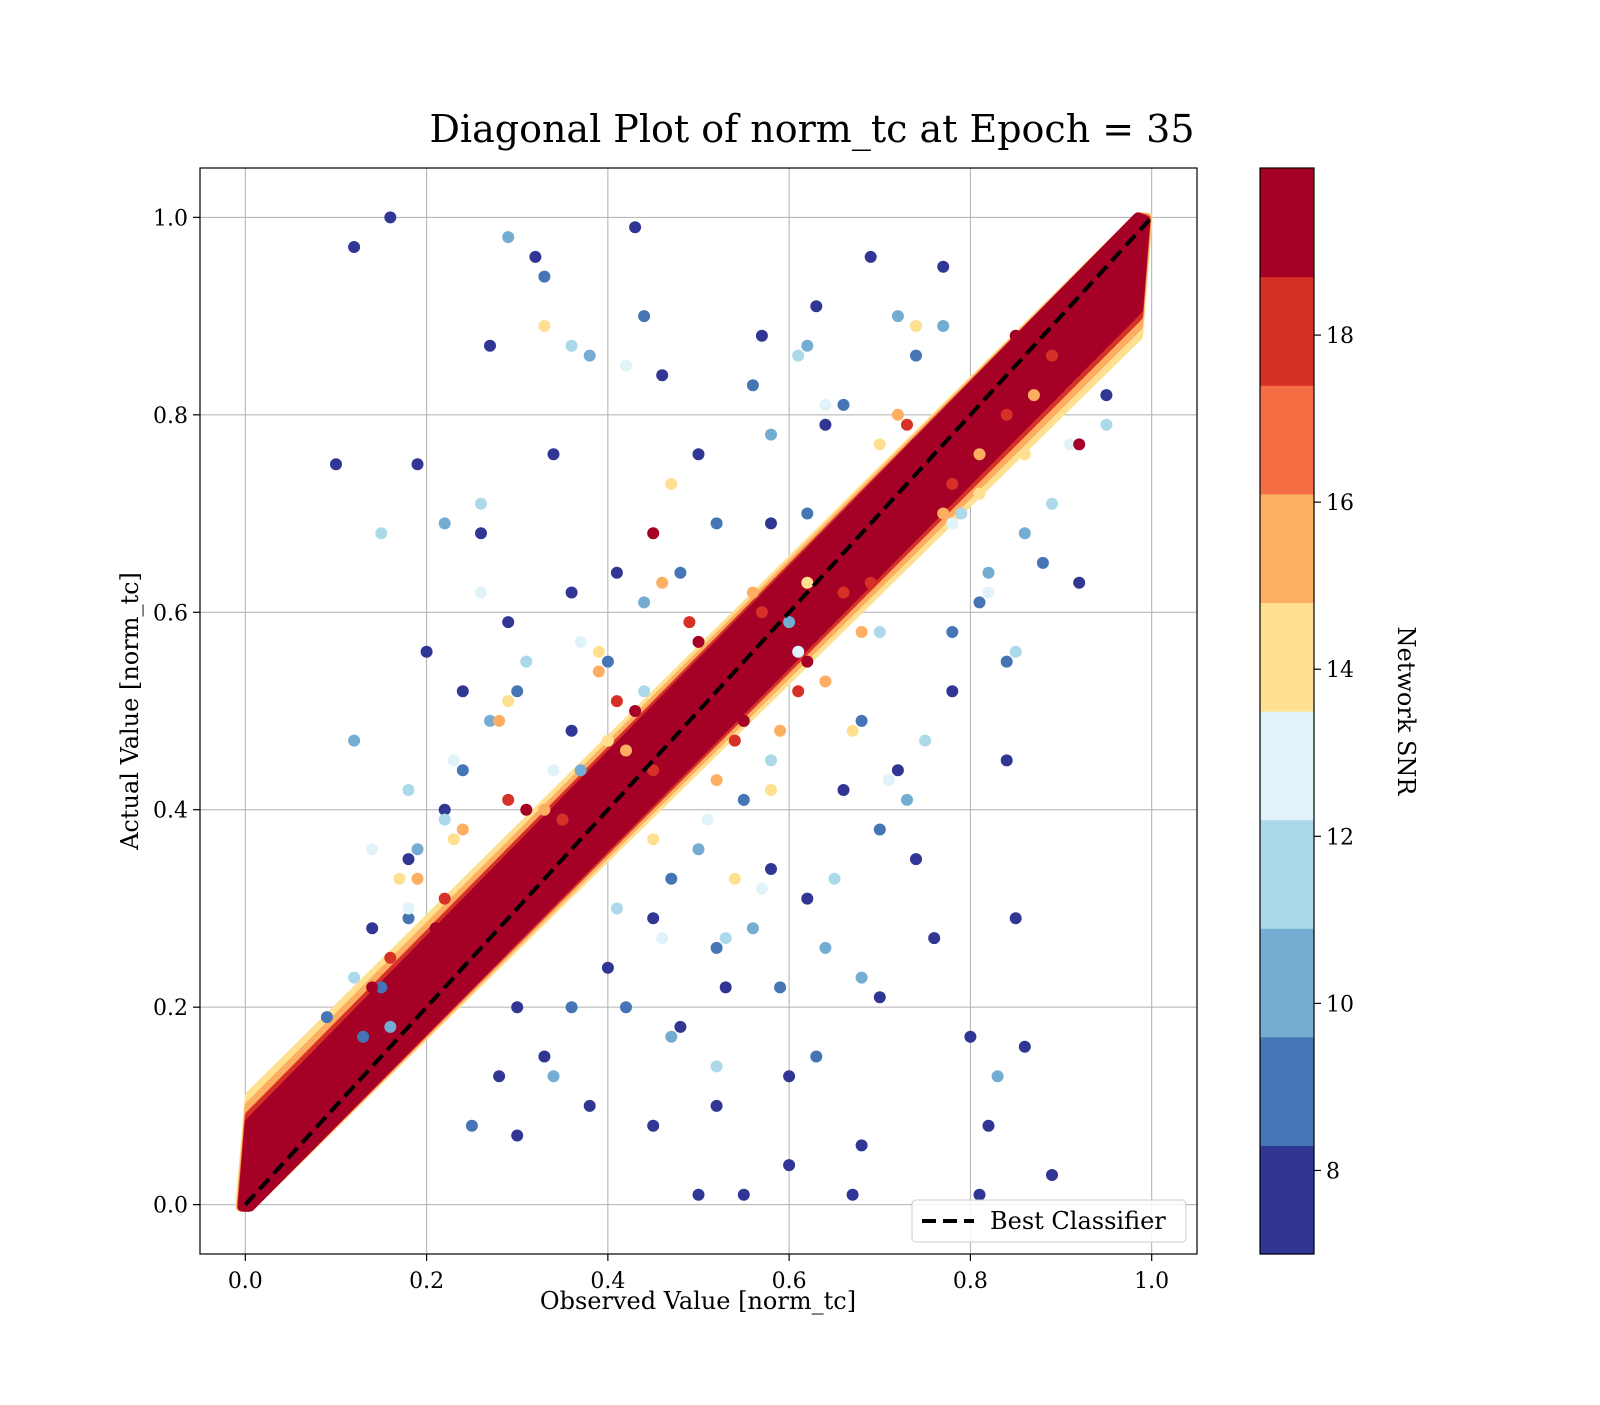 The width and height of the screenshot is (1600, 1405). I want to click on y-axis-label: Actual Value [norm_tc], so click(130, 711).